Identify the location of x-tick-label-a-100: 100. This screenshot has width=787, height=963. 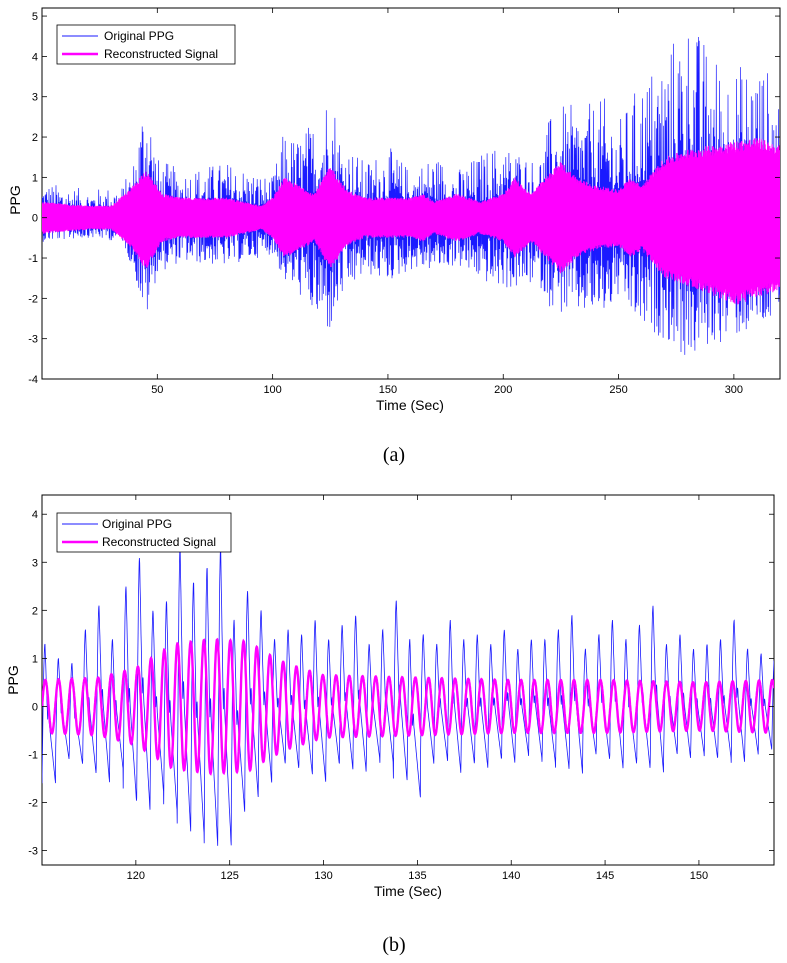
(272, 390).